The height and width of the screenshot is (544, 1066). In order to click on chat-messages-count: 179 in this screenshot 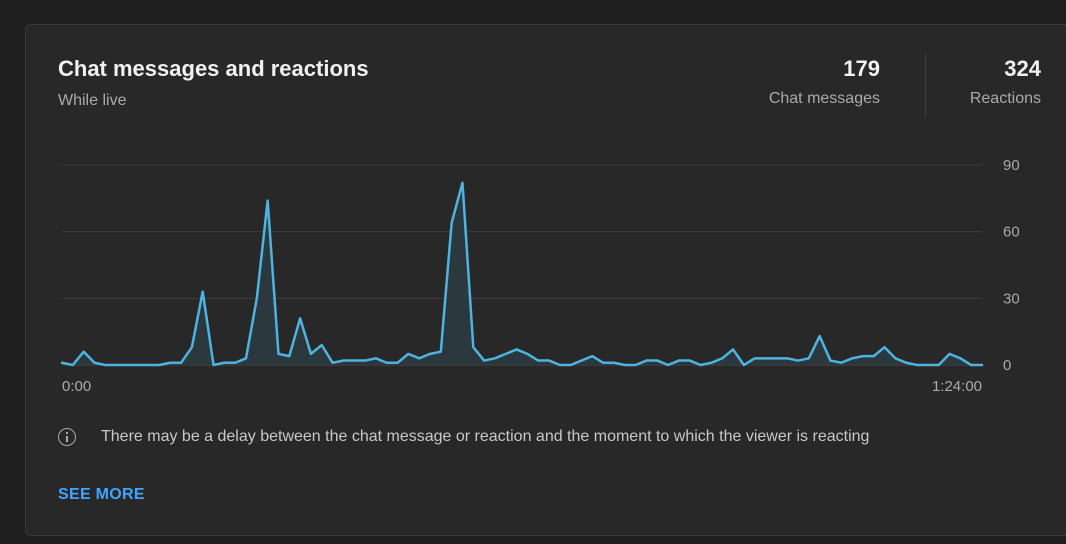, I will do `click(861, 68)`.